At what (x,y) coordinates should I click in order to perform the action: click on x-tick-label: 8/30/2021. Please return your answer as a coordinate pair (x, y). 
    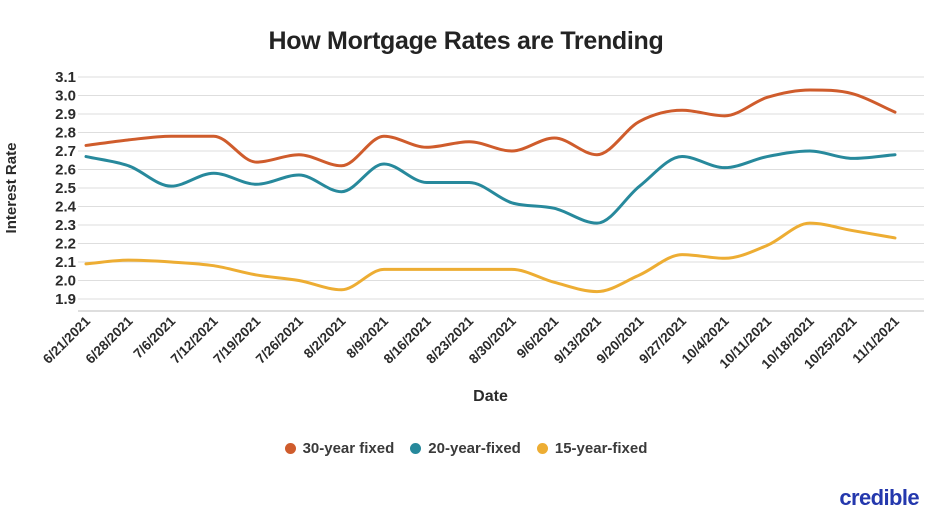
    Looking at the image, I should click on (492, 339).